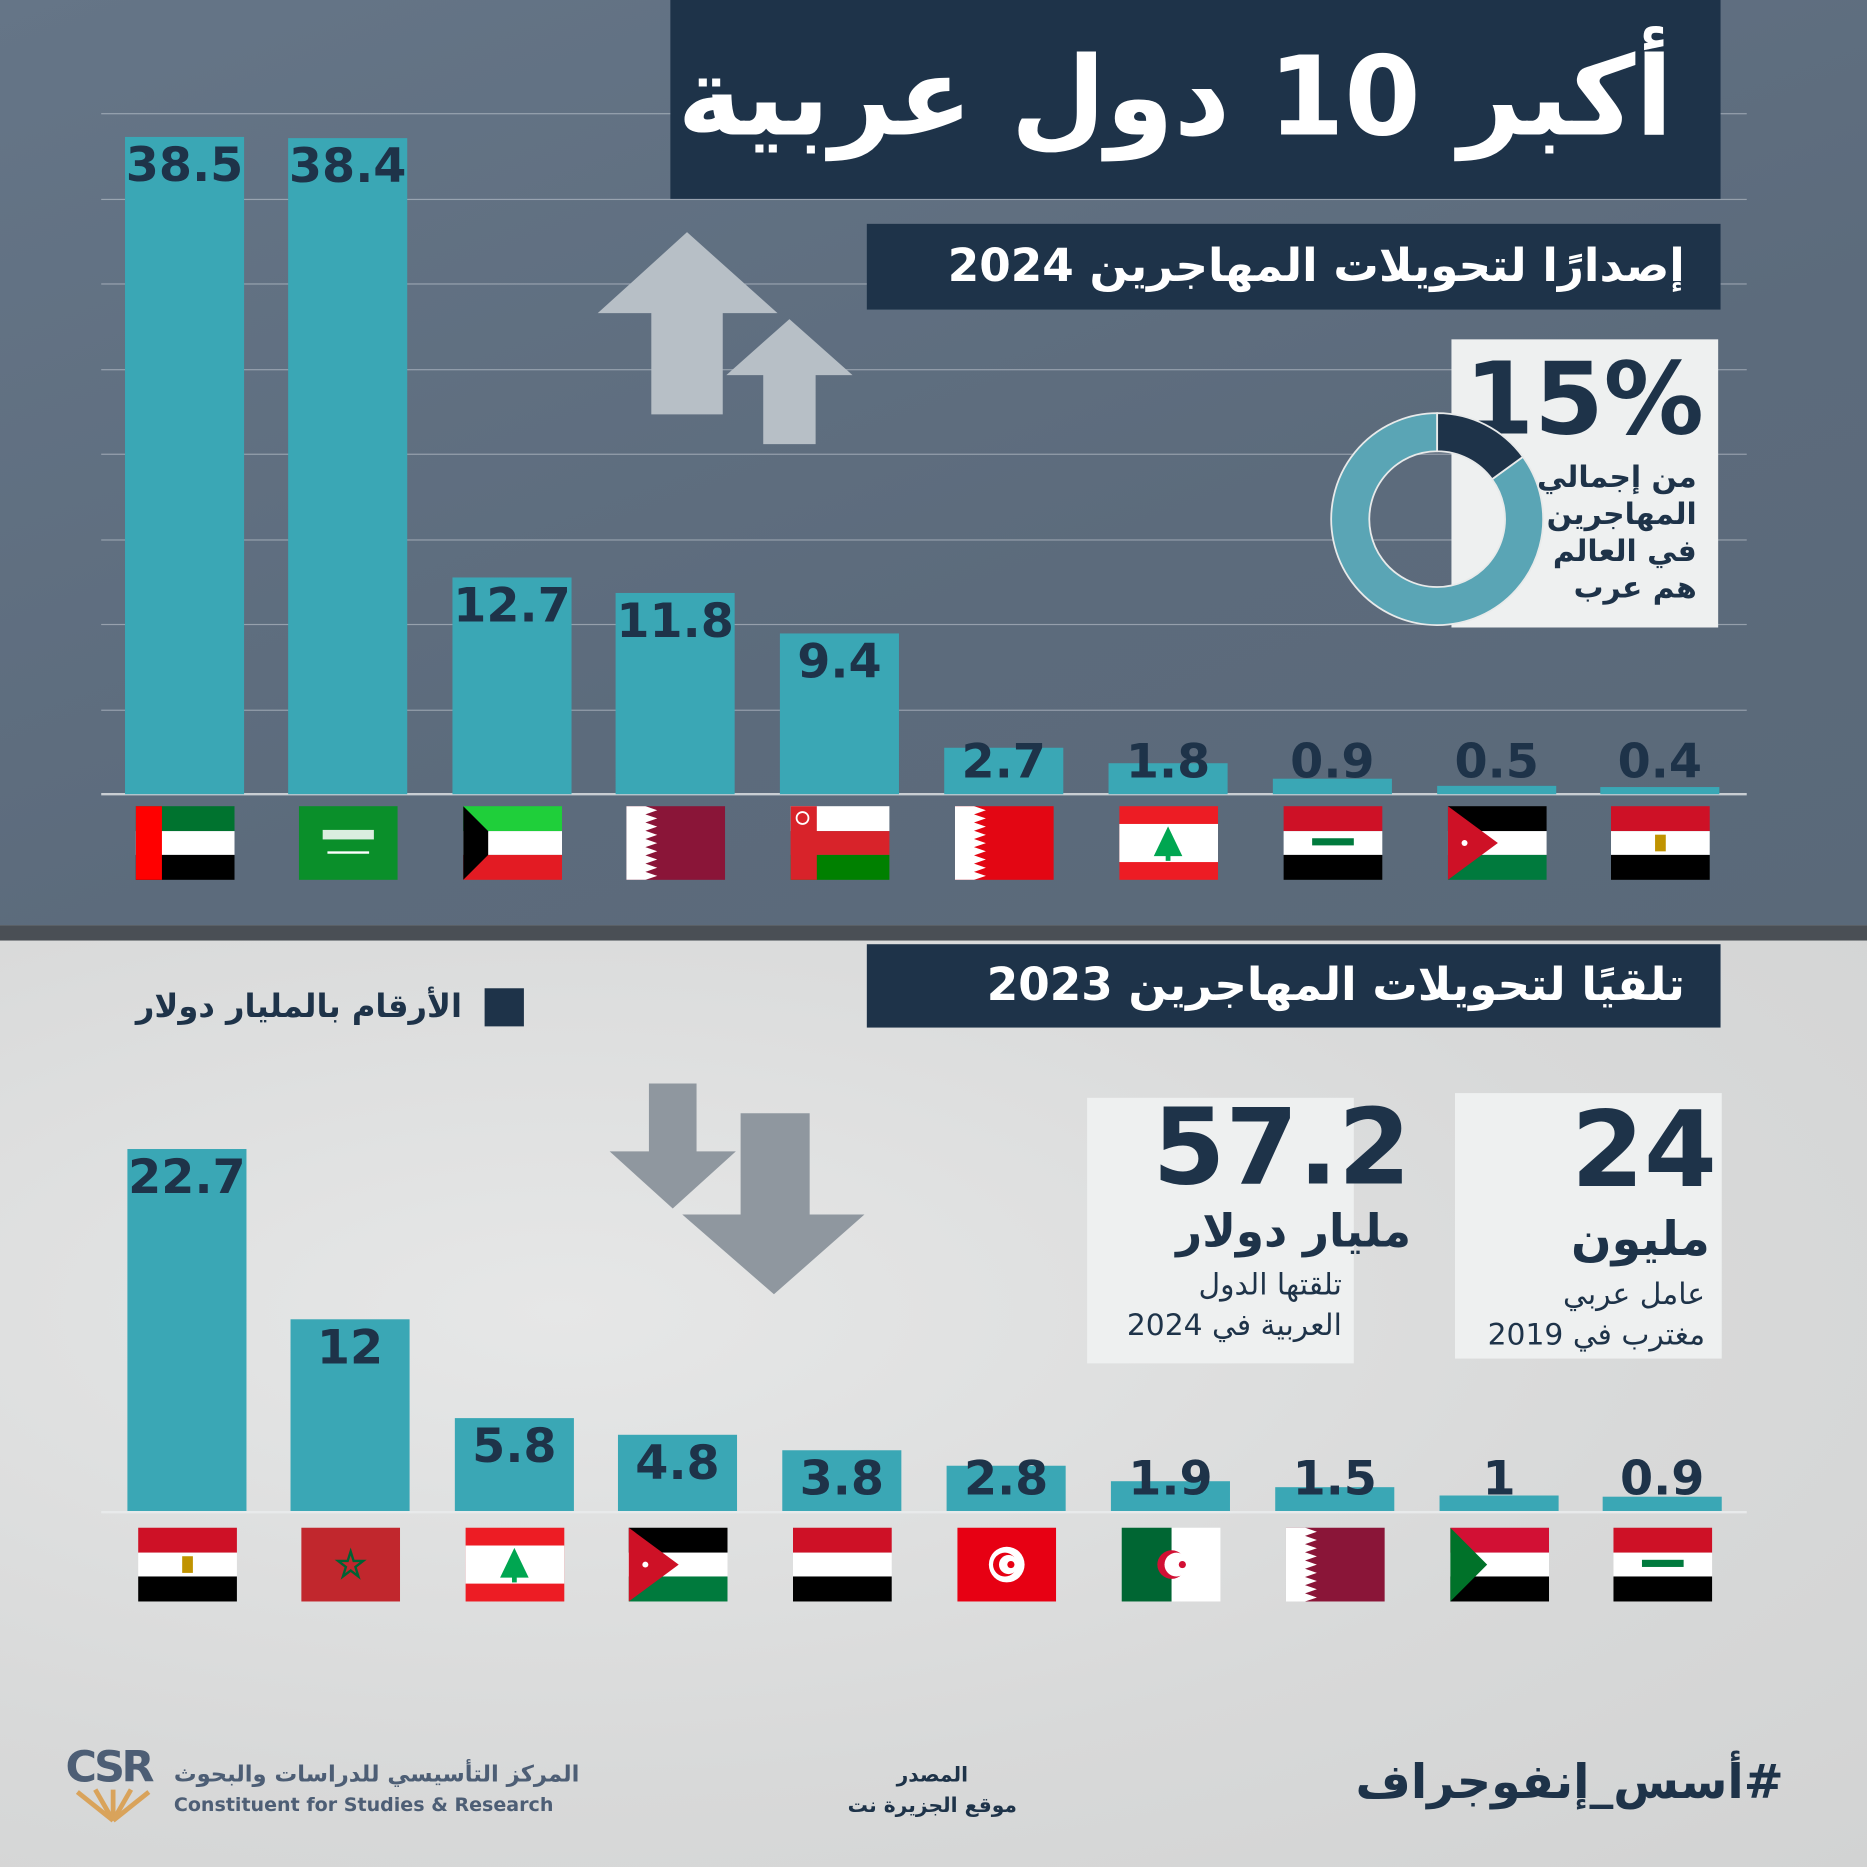 The image size is (1867, 1867). Describe the element at coordinates (1480, 446) in the screenshot. I see `donut-slice-arab` at that location.